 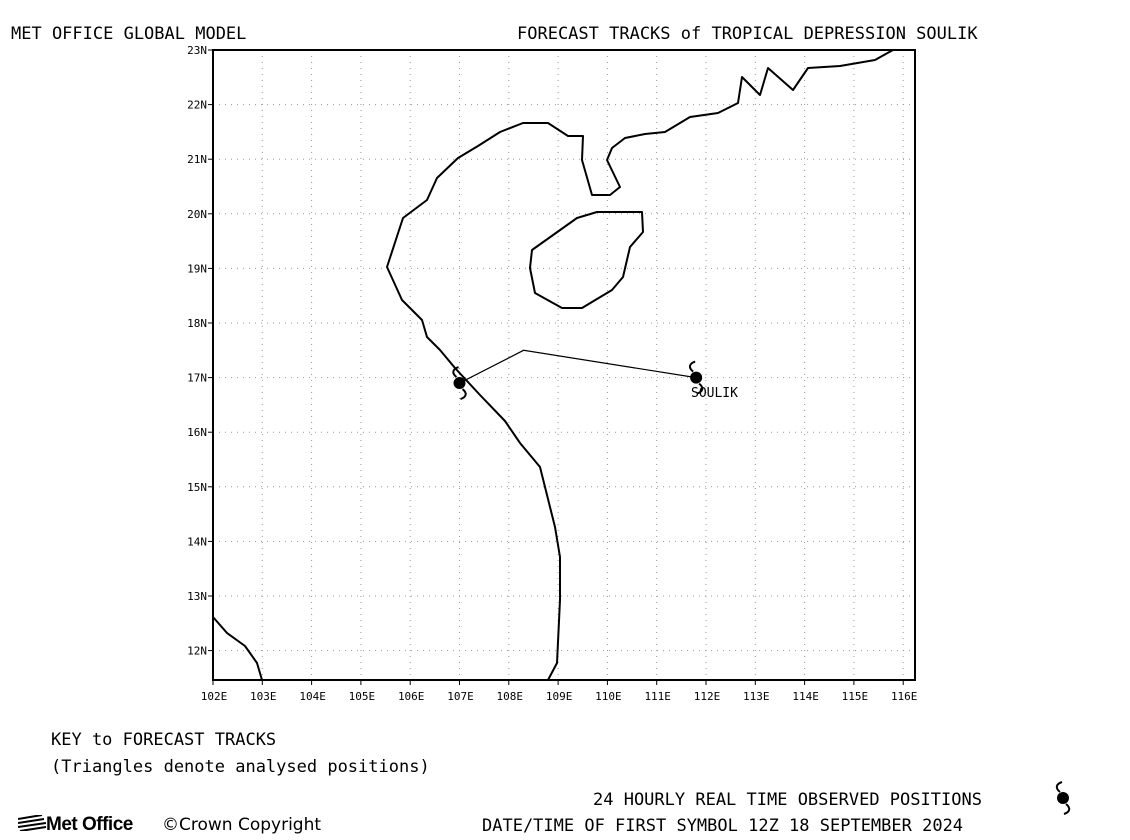 I want to click on lon-tick-label: 104E, so click(x=312, y=696).